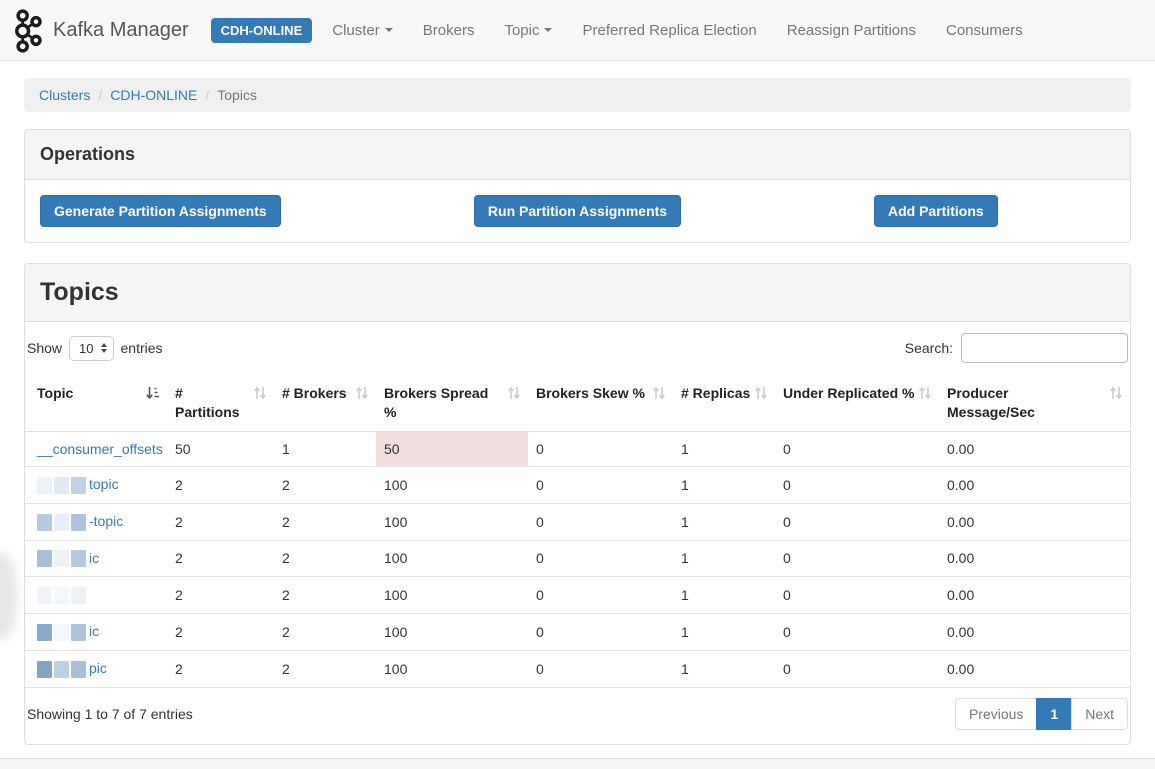  I want to click on topic-cell: pic, so click(96, 669).